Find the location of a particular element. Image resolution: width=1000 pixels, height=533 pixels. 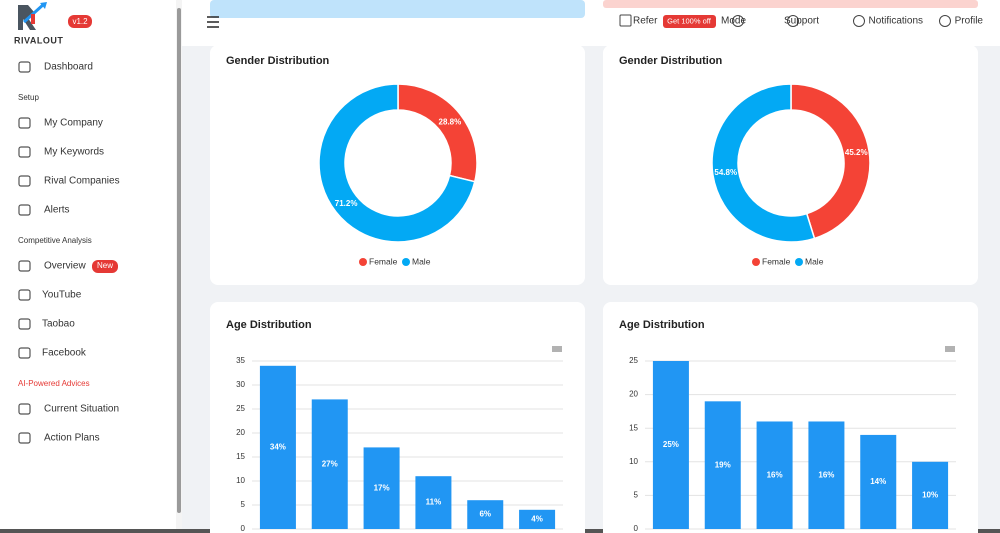

bar-label: 19% is located at coordinates (723, 464).